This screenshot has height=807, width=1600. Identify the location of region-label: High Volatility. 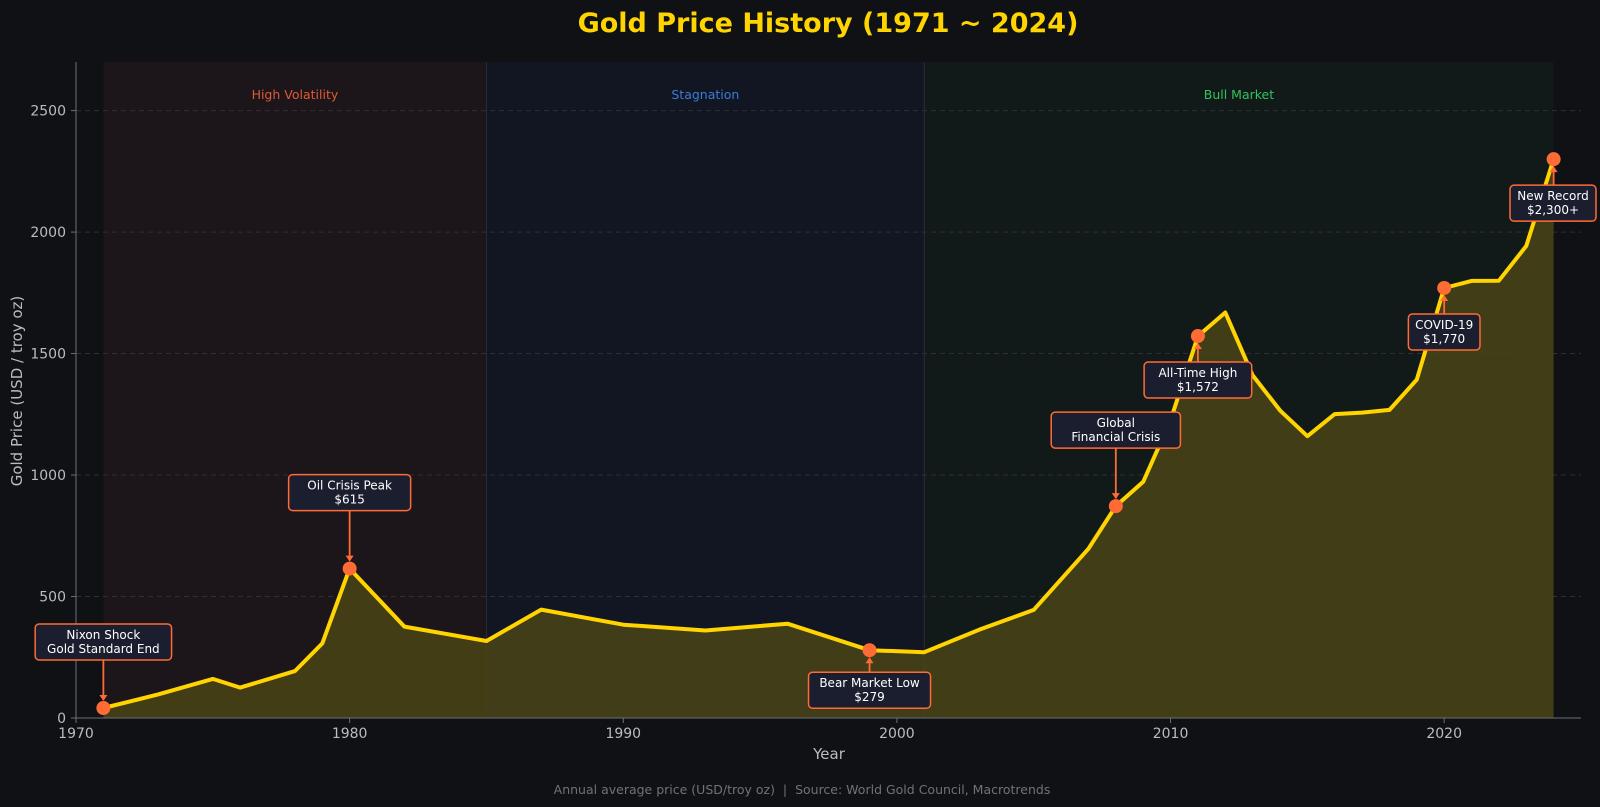
(295, 94).